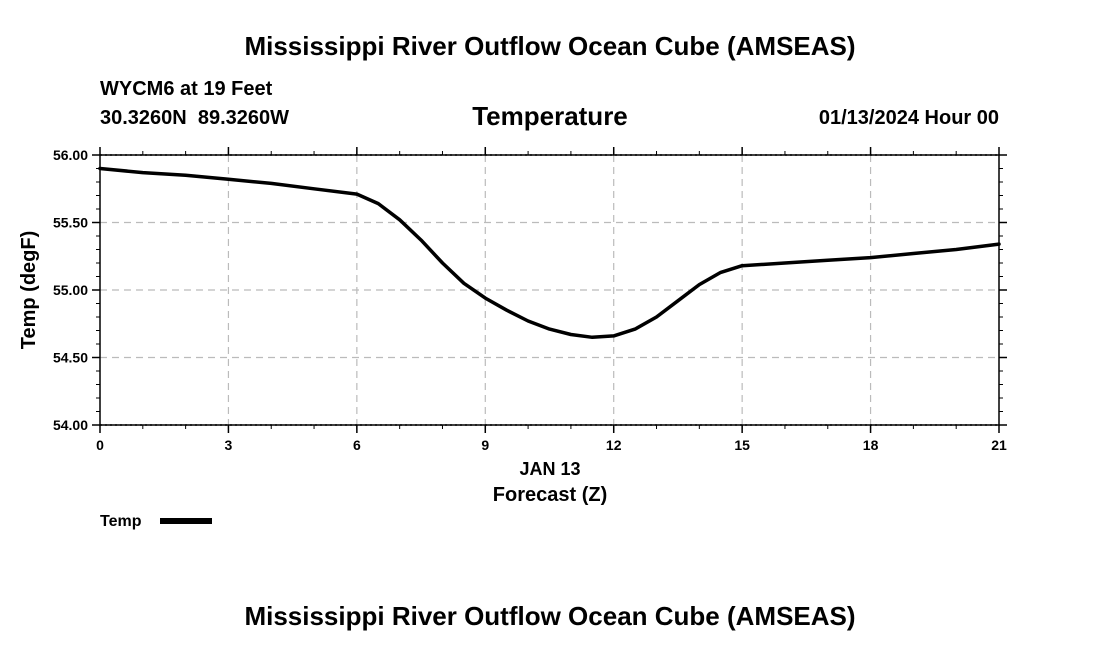 The width and height of the screenshot is (1100, 650). Describe the element at coordinates (121, 521) in the screenshot. I see `legend-label-temp: Temp` at that location.